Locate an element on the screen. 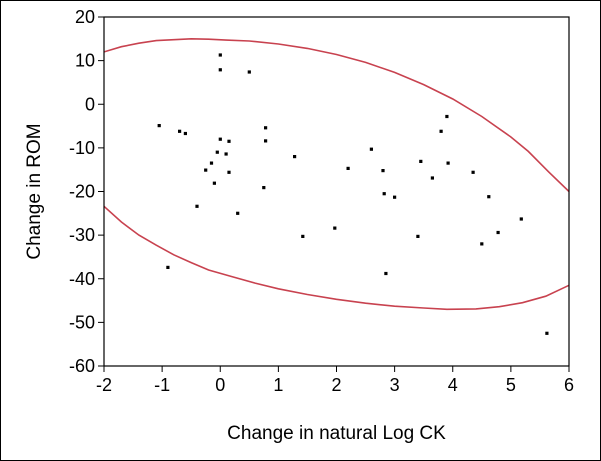 The image size is (601, 461). y-axis-title: Change in ROM is located at coordinates (34, 191).